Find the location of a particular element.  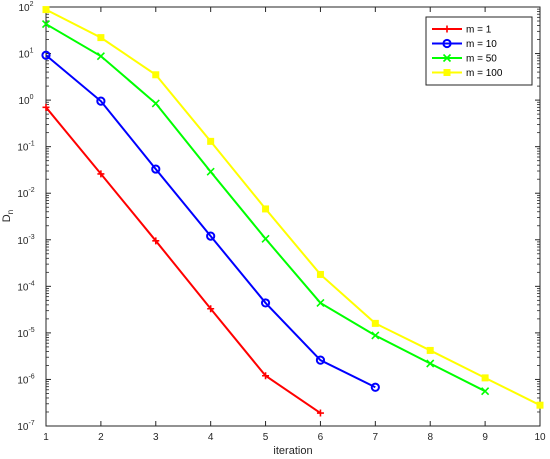

y-axis-label: Dn is located at coordinates (8, 216).